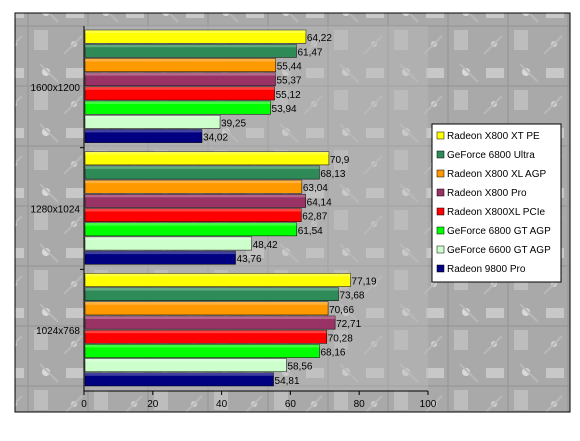 The height and width of the screenshot is (441, 580). Describe the element at coordinates (348, 324) in the screenshot. I see `data-label: 72,71` at that location.